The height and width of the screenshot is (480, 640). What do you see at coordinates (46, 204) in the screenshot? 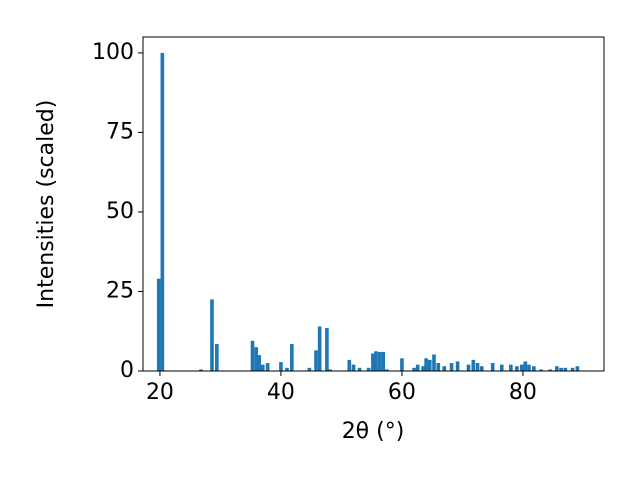
I see `y-axis-label: Intensities (scaled)` at bounding box center [46, 204].